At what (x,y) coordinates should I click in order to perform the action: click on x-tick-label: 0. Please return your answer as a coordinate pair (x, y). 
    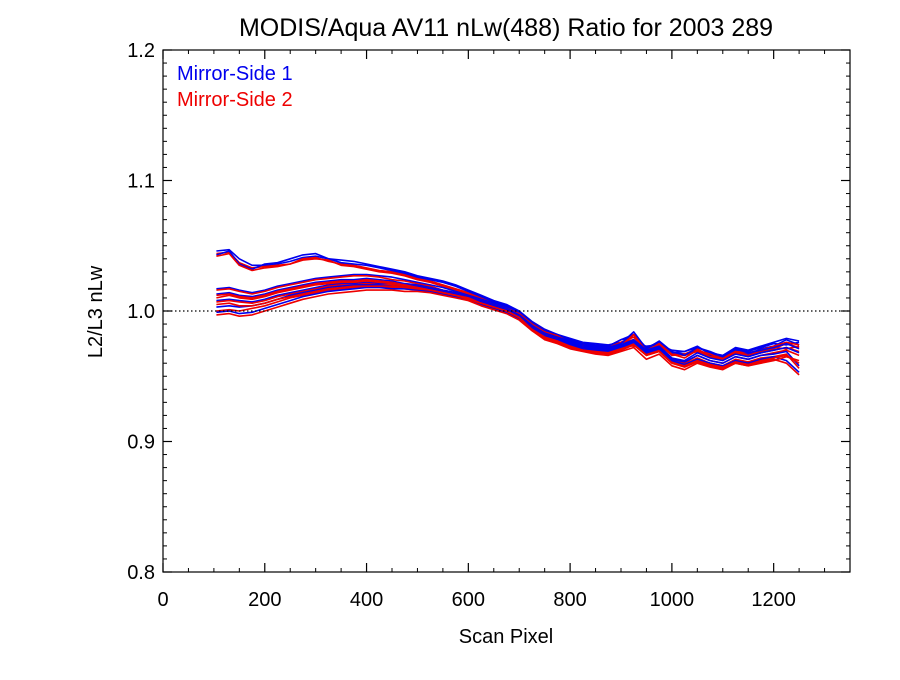
    Looking at the image, I should click on (162, 600).